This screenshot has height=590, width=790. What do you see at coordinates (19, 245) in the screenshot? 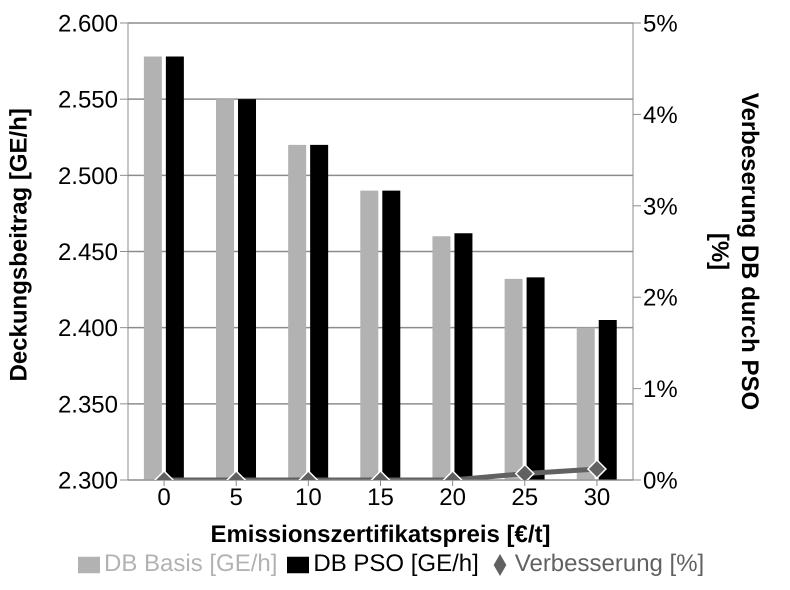
I see `y-axis-title: Deckungsbeitrag [GE/h]` at bounding box center [19, 245].